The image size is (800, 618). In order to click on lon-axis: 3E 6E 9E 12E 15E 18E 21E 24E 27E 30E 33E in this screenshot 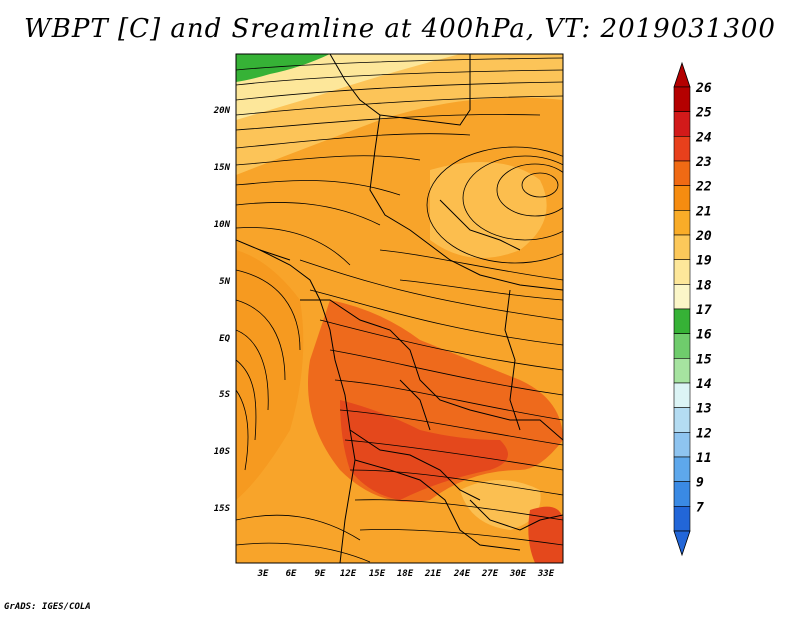, I will do `click(406, 574)`.